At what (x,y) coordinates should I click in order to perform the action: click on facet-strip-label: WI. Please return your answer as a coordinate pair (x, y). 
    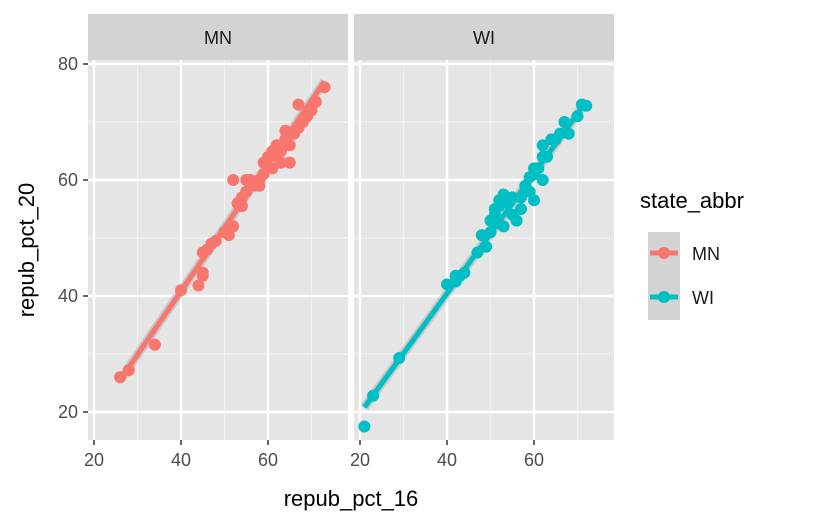
    Looking at the image, I should click on (484, 38).